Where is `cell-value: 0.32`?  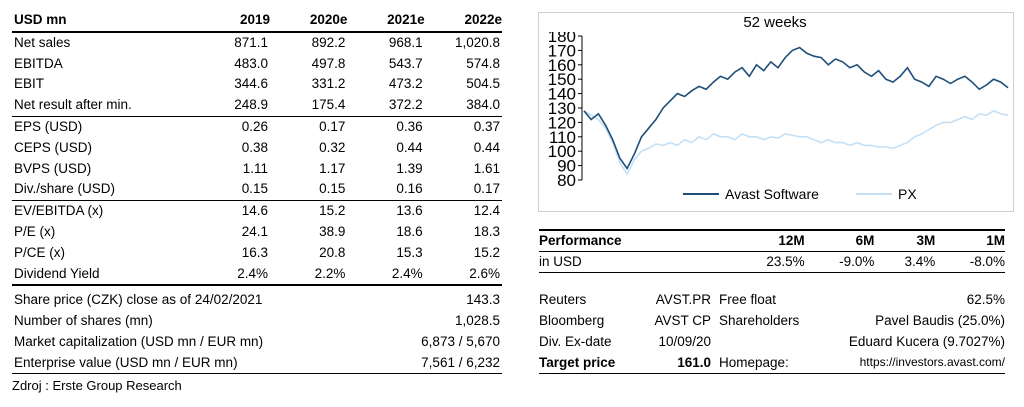
cell-value: 0.32 is located at coordinates (332, 147).